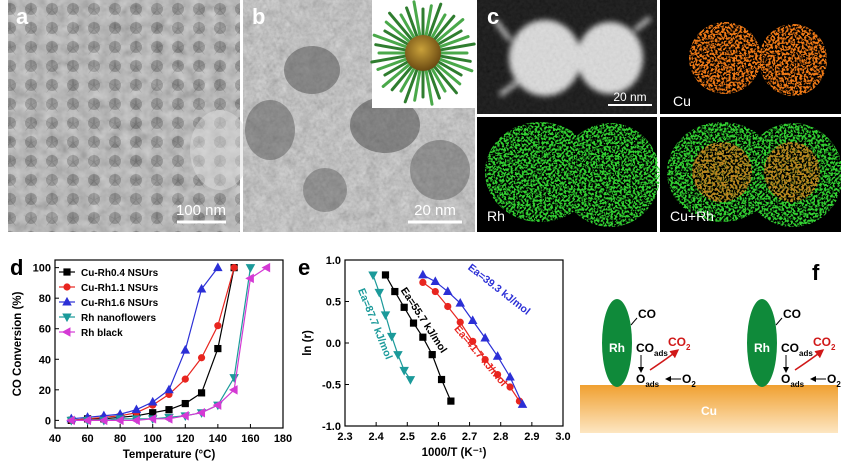 The height and width of the screenshot is (471, 841). I want to click on x-tick-label: 2.4, so click(376, 437).